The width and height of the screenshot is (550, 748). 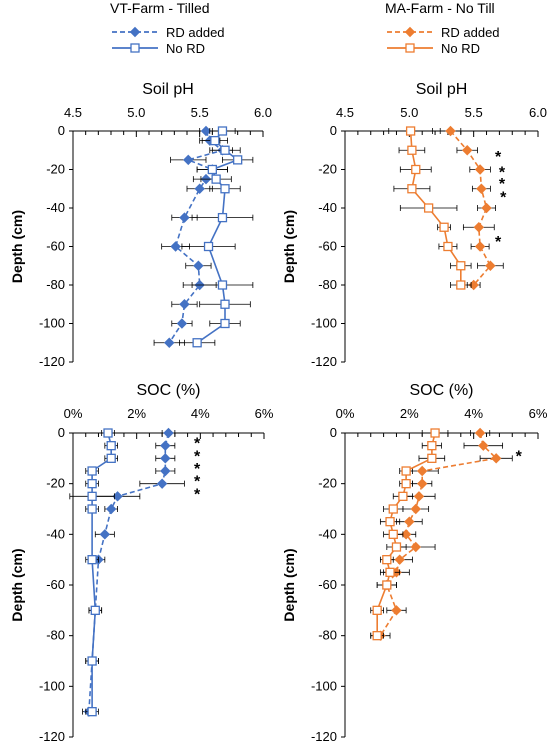 I want to click on legend-vt: VT-Farm - Tilled RD added No RD, so click(x=167, y=28).